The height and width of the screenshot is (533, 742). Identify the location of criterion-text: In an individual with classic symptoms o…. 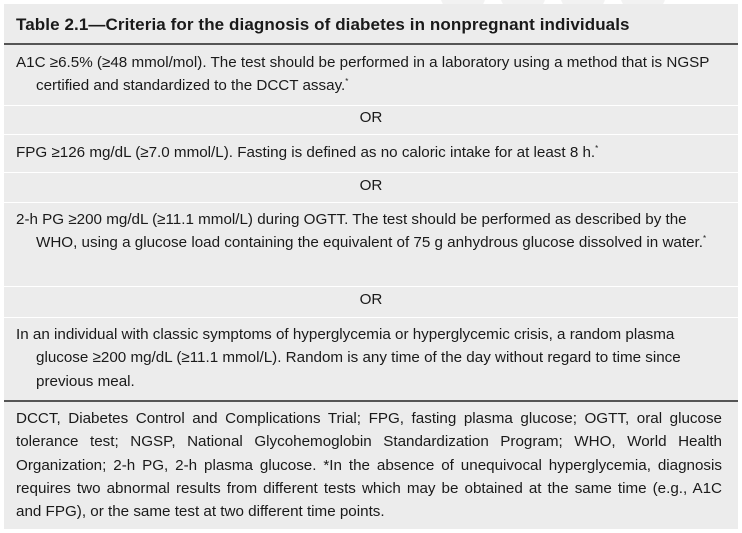
(348, 358).